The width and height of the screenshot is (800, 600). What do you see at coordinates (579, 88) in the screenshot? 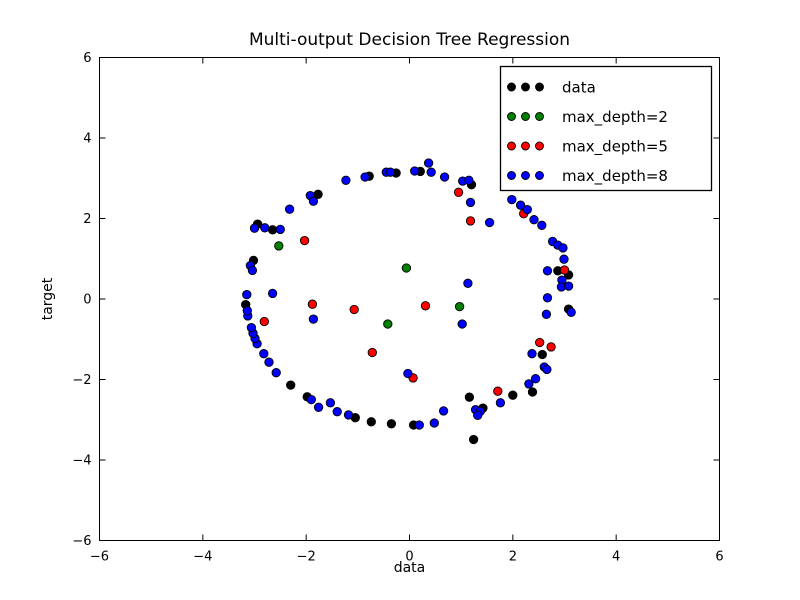
I see `legend-label: data` at bounding box center [579, 88].